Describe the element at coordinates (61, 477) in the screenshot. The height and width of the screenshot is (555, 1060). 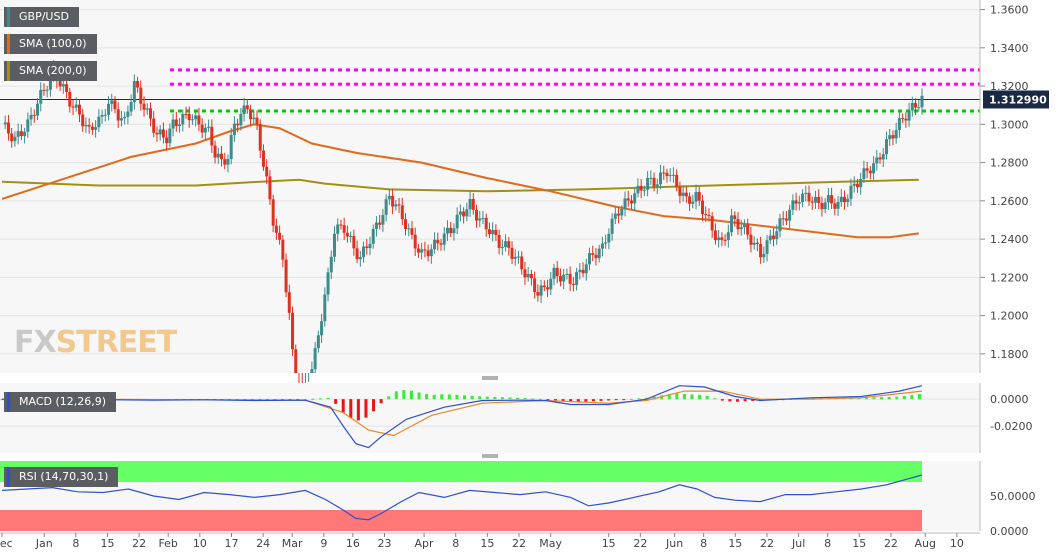
I see `legend-rsi: RSI (14,70,30,1)` at that location.